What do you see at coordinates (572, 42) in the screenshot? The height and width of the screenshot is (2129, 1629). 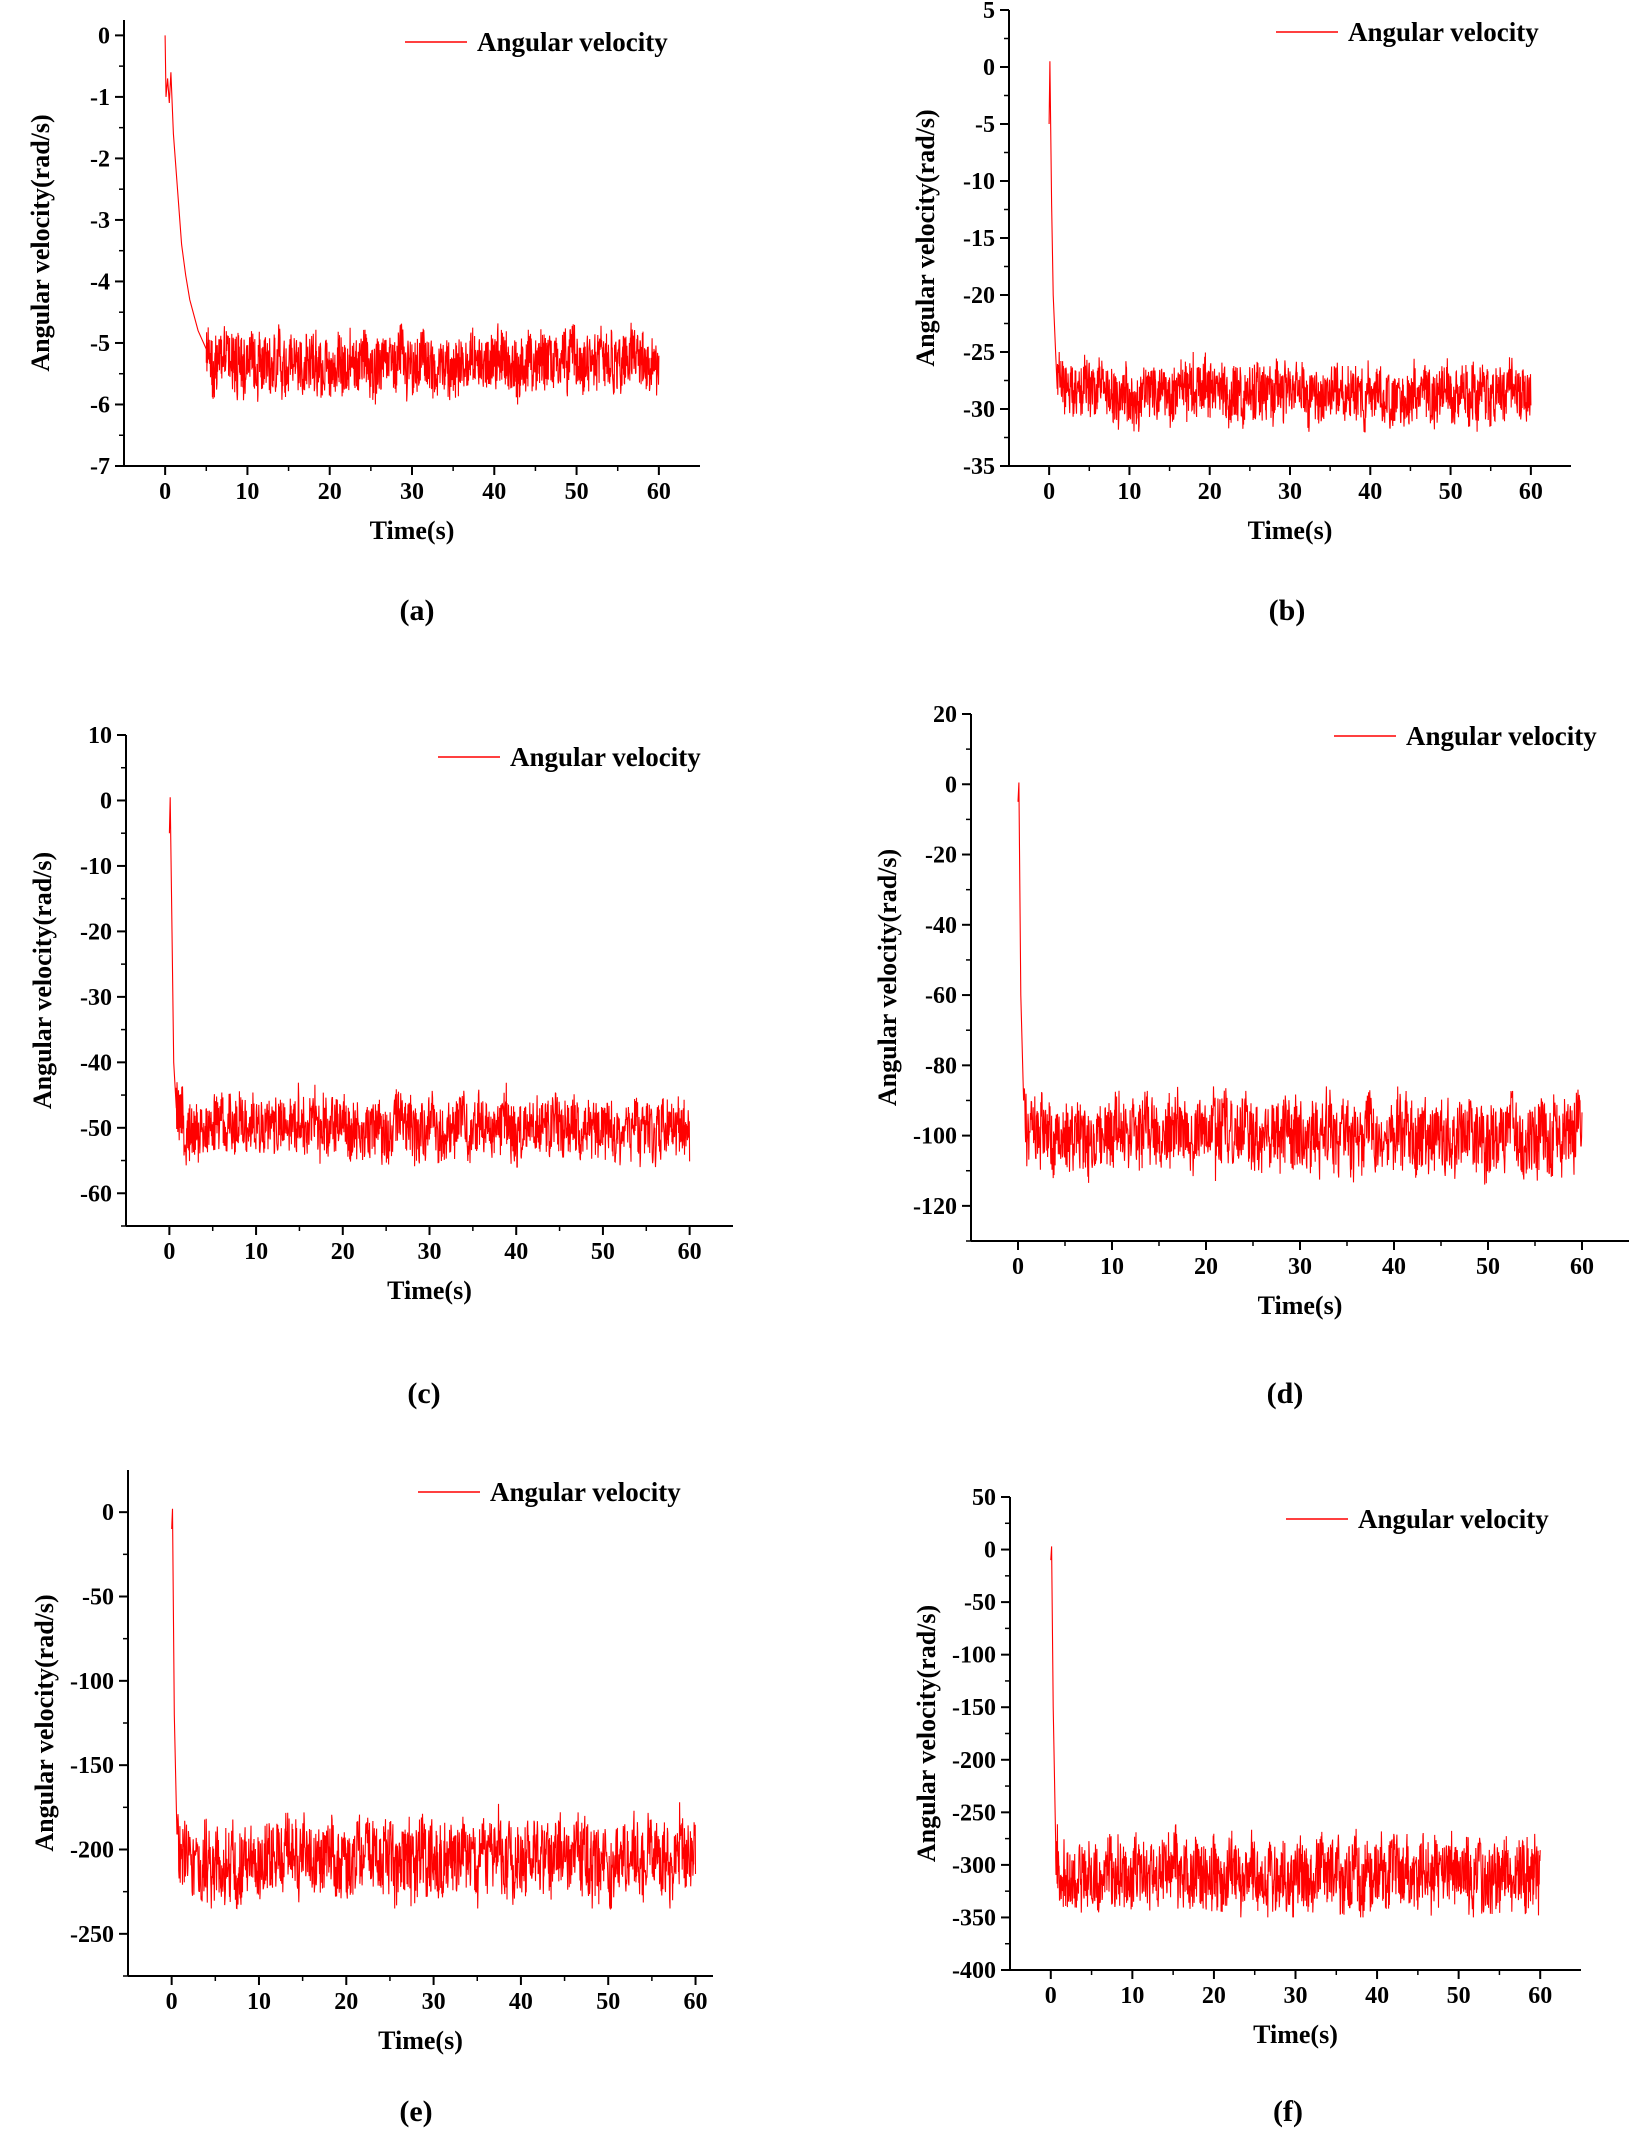 I see `legend-label-a: Angular velocity` at bounding box center [572, 42].